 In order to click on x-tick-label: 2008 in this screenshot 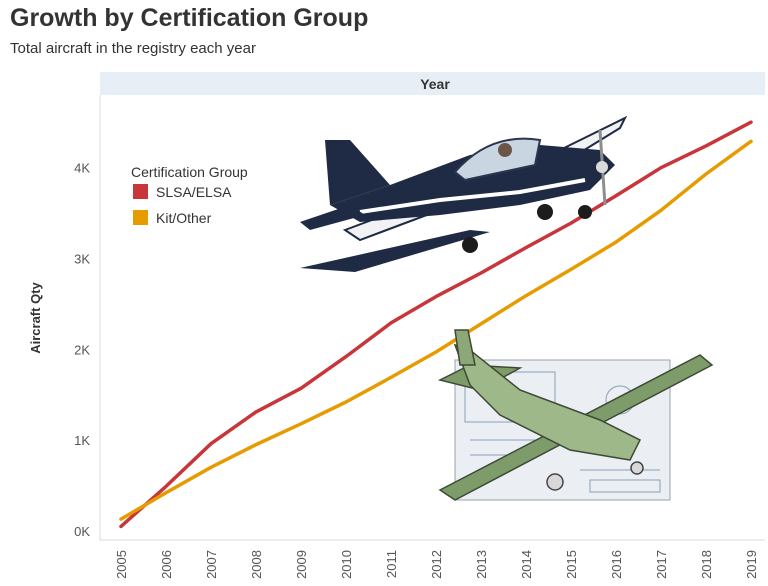, I will do `click(256, 564)`.